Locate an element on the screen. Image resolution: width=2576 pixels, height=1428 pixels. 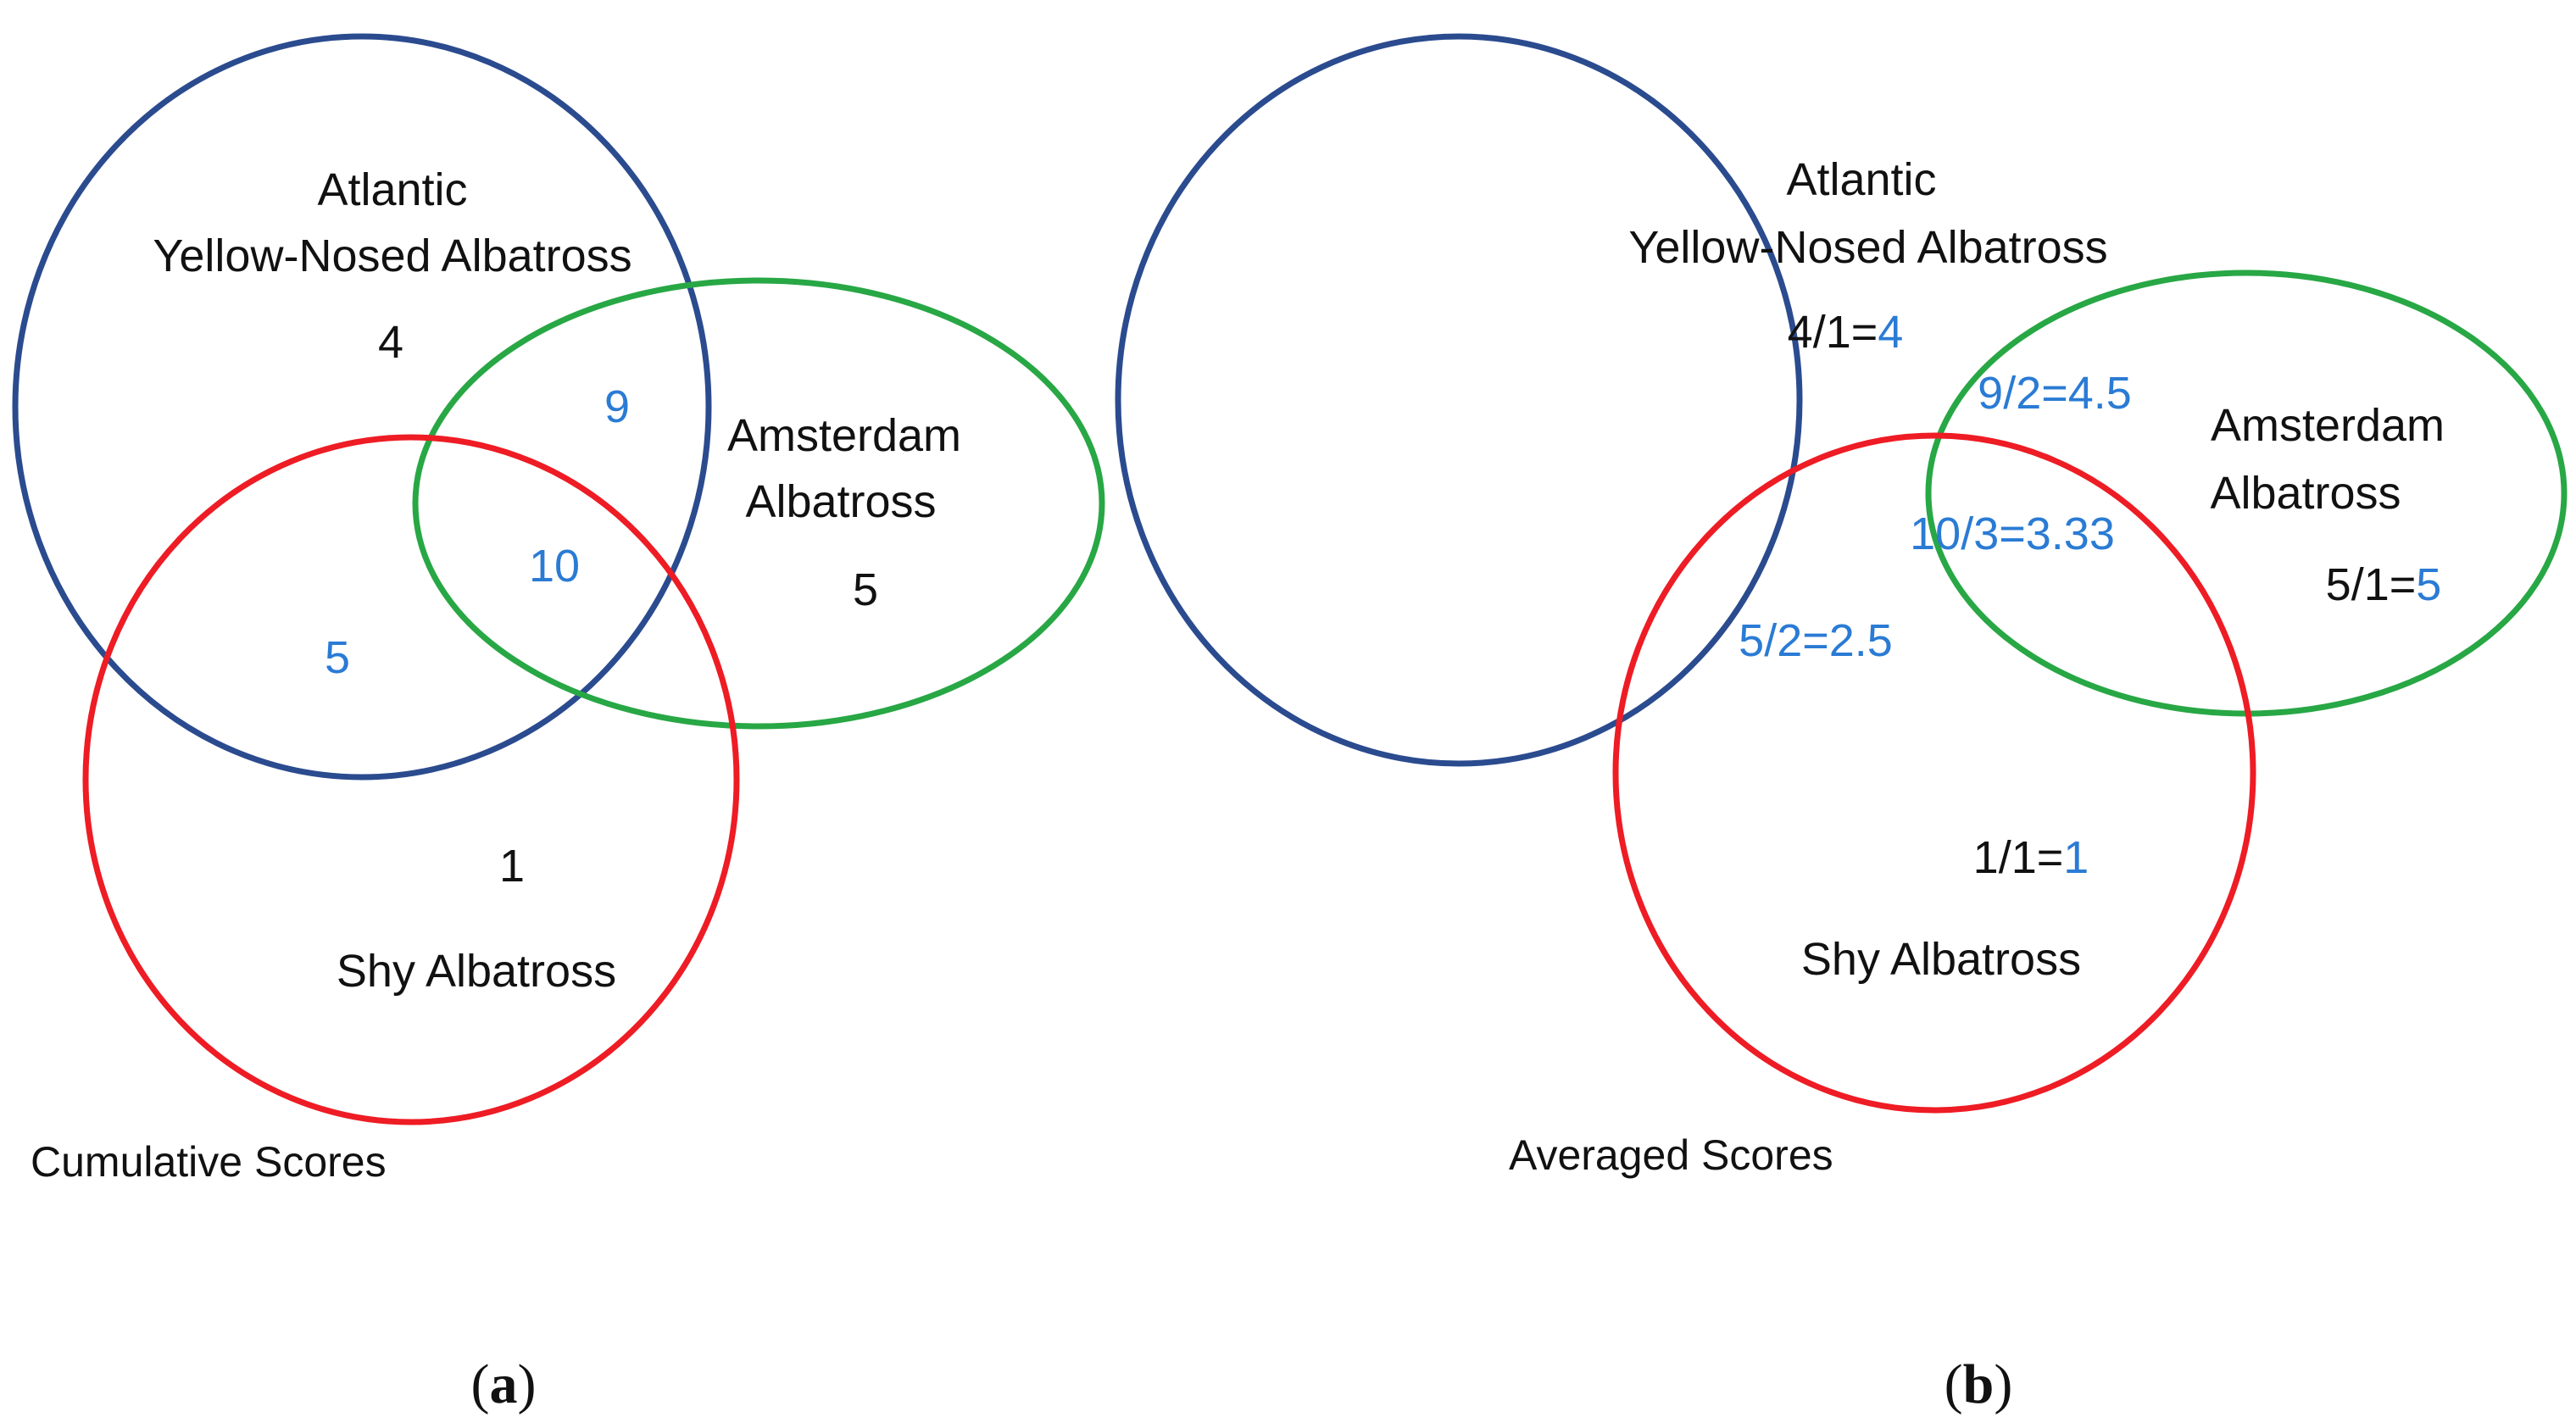
panel-b-subfigure-label: (b) is located at coordinates (1979, 1384).